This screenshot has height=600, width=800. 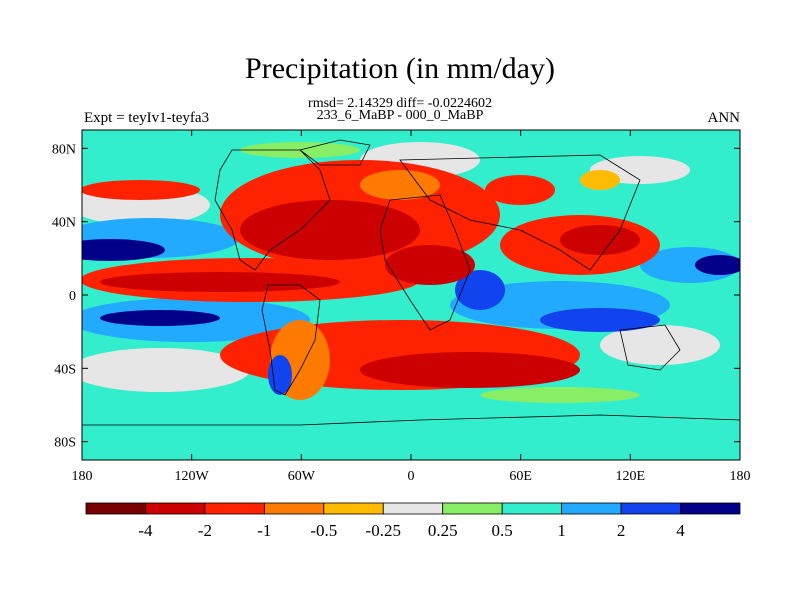 What do you see at coordinates (205, 530) in the screenshot?
I see `colorbar-label: -2` at bounding box center [205, 530].